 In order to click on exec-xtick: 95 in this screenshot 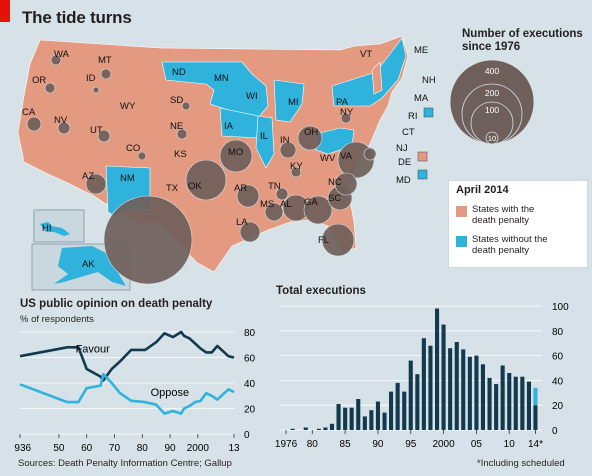, I will do `click(411, 444)`.